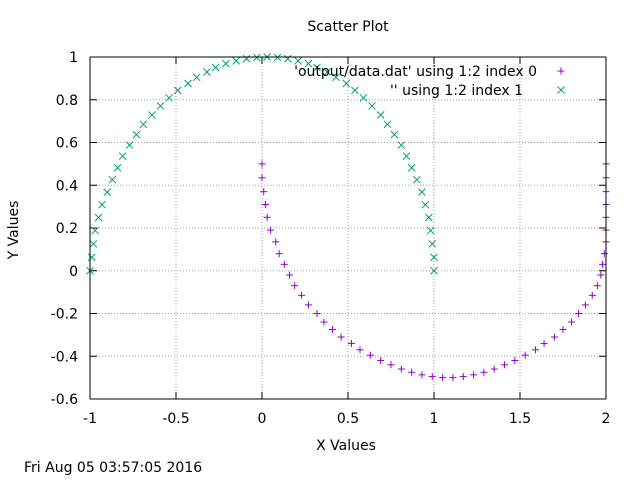  I want to click on y-axis-title: Y Values, so click(14, 231).